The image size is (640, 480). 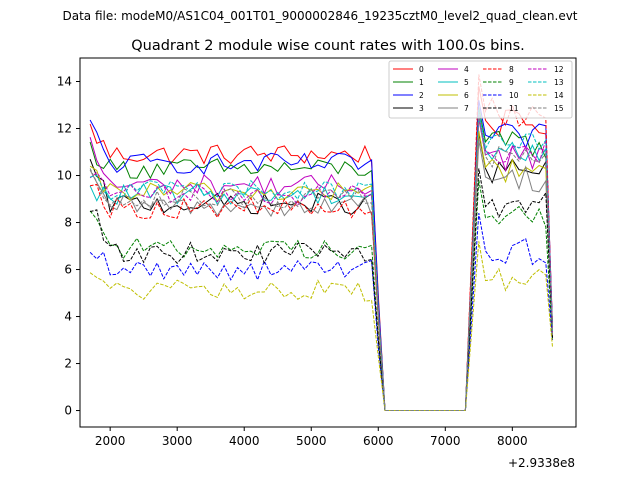 I want to click on x-offset-label: +2.9338e8, so click(x=541, y=463).